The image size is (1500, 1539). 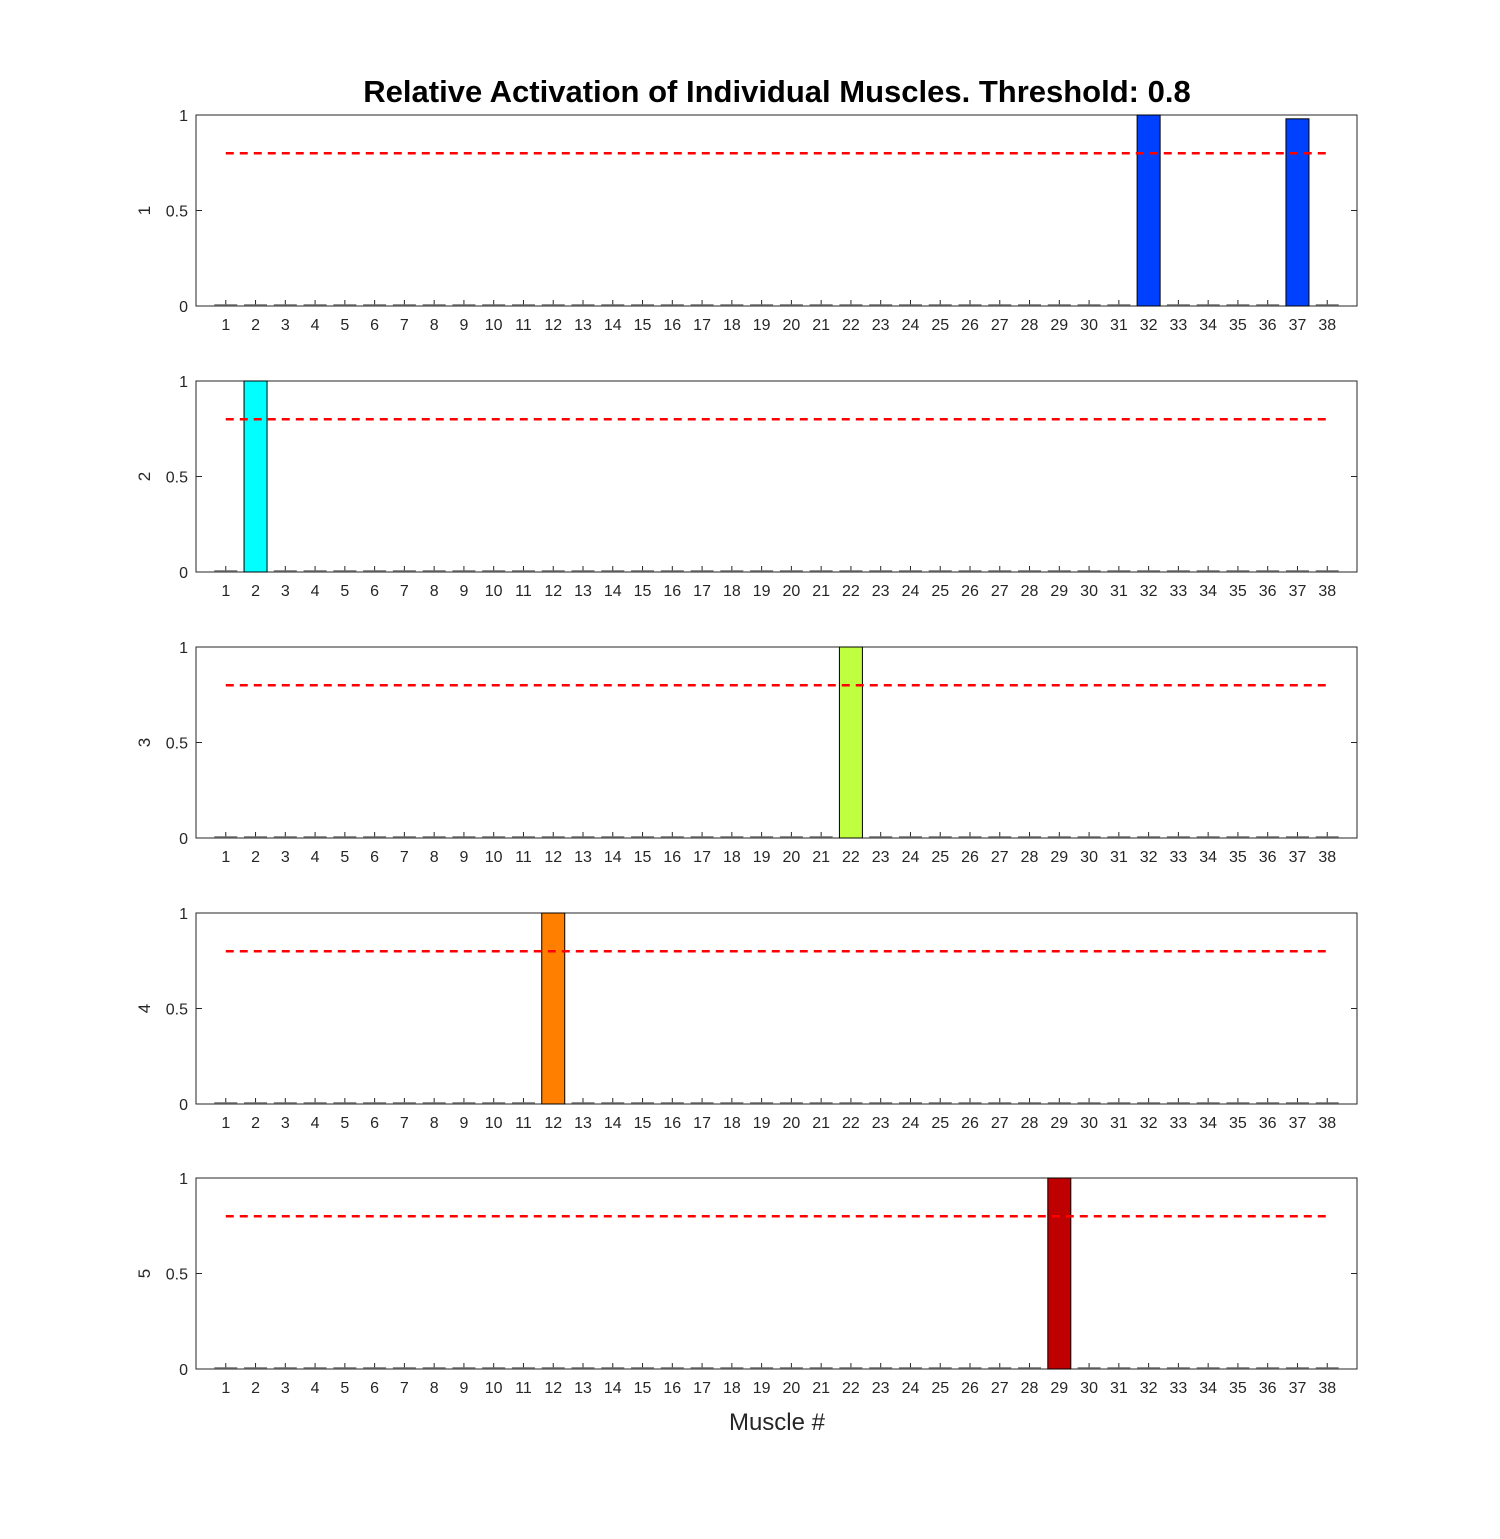 I want to click on x-tick-label: 32, so click(x=1149, y=1123).